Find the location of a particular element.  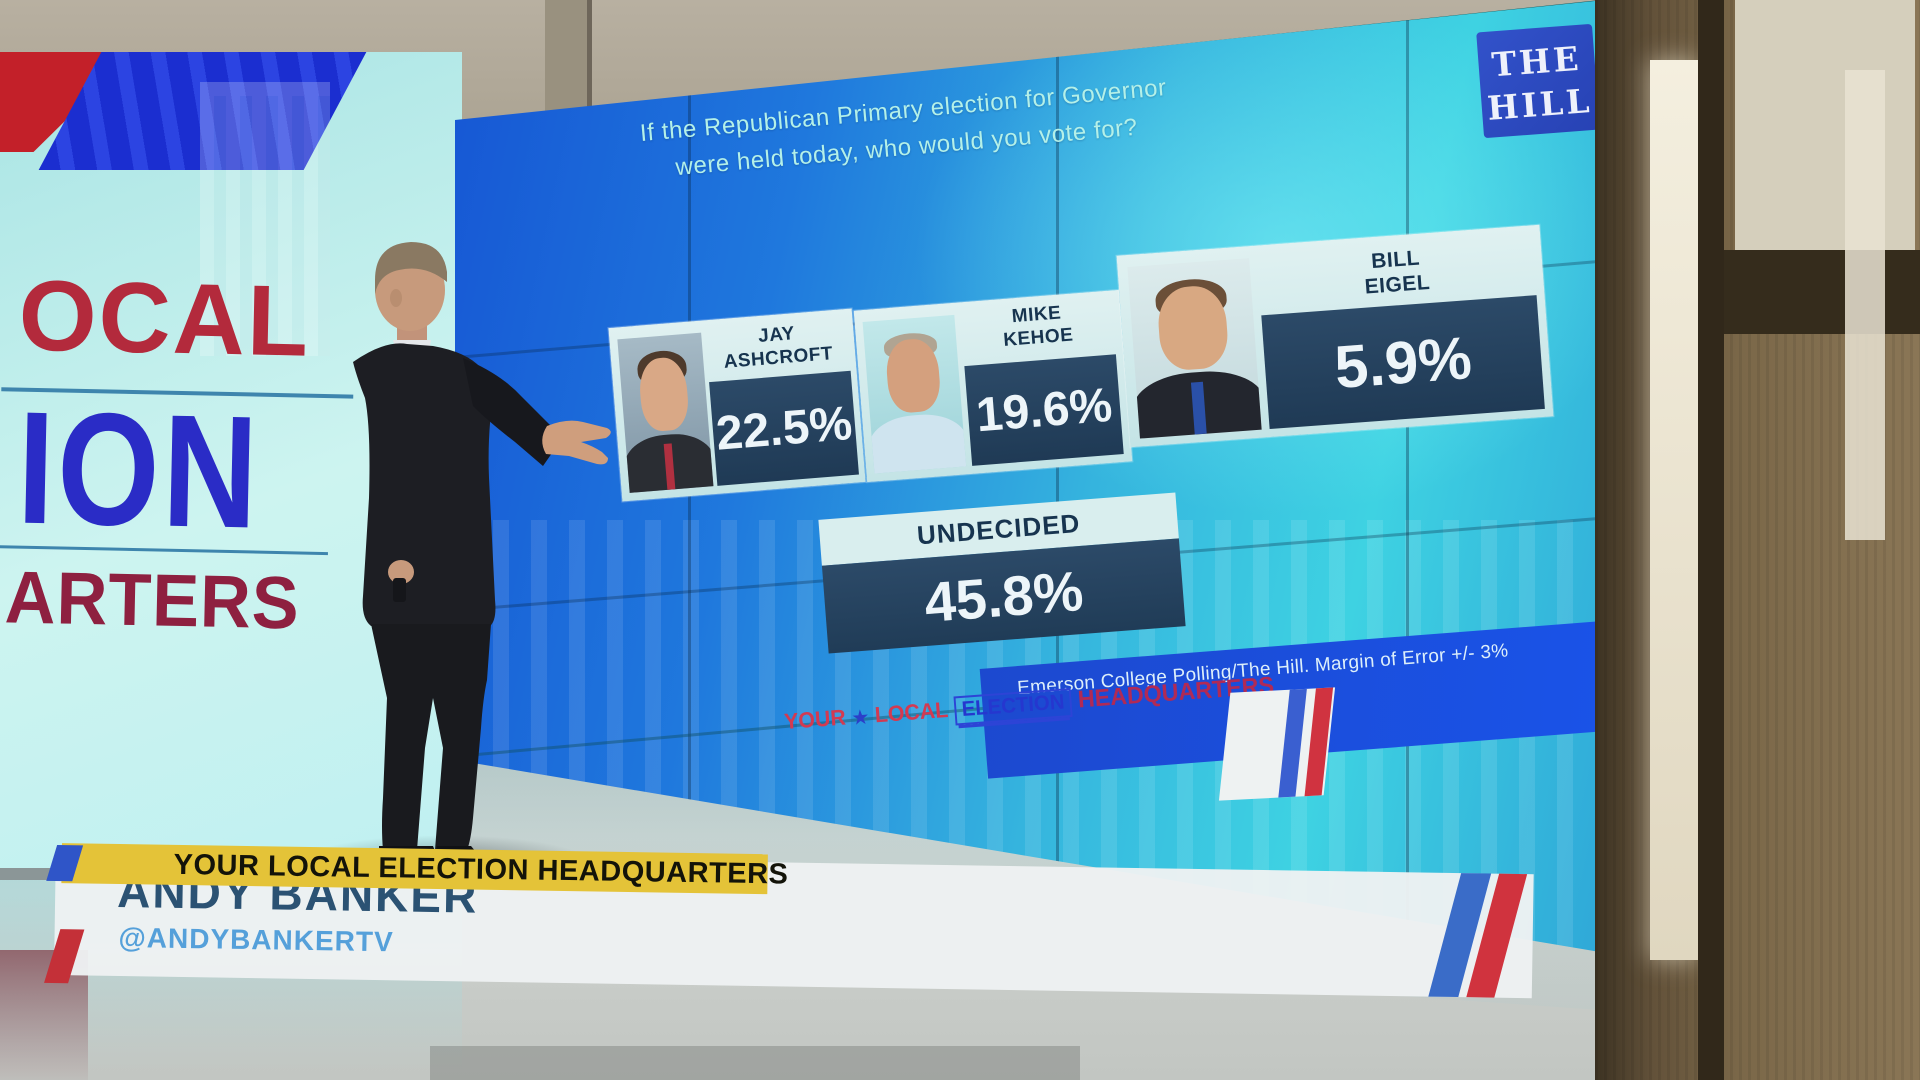

poll-value-box: 22.5% is located at coordinates (784, 428).